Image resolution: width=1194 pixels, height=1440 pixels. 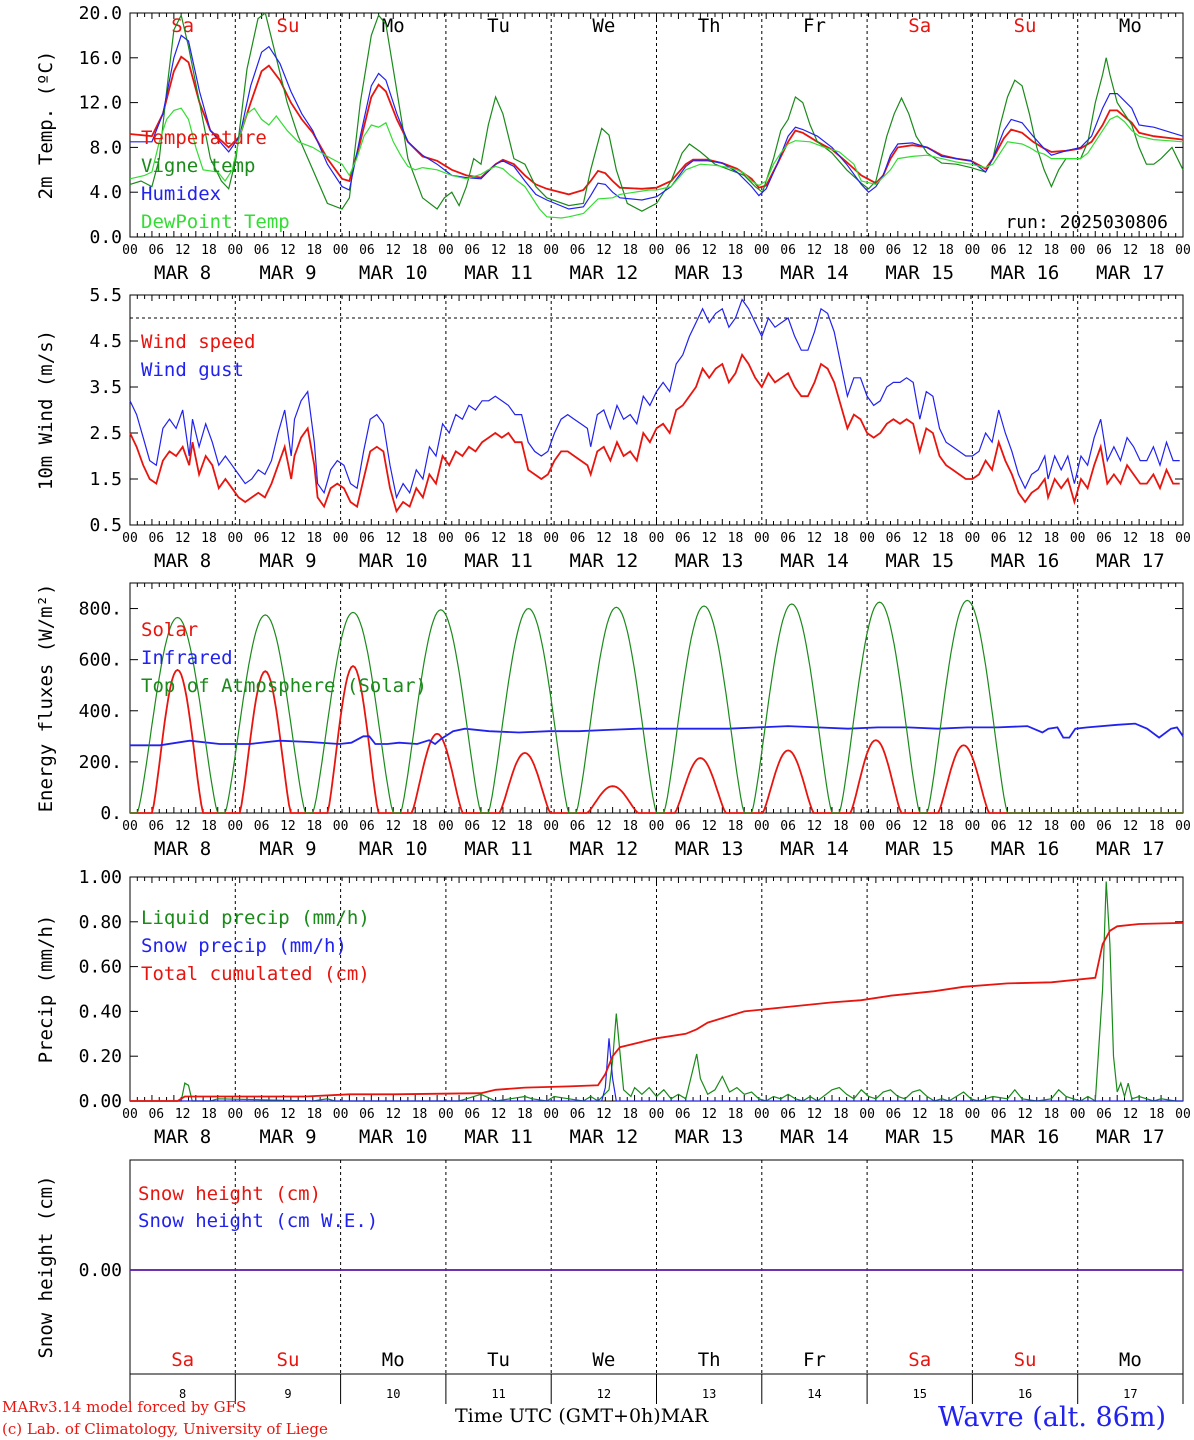 What do you see at coordinates (100, 13) in the screenshot?
I see `y-tick-label: 20.0` at bounding box center [100, 13].